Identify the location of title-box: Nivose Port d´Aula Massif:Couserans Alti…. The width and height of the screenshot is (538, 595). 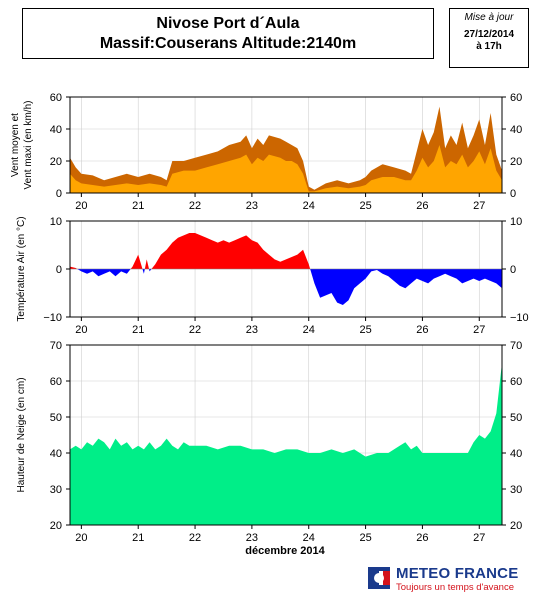
(228, 33).